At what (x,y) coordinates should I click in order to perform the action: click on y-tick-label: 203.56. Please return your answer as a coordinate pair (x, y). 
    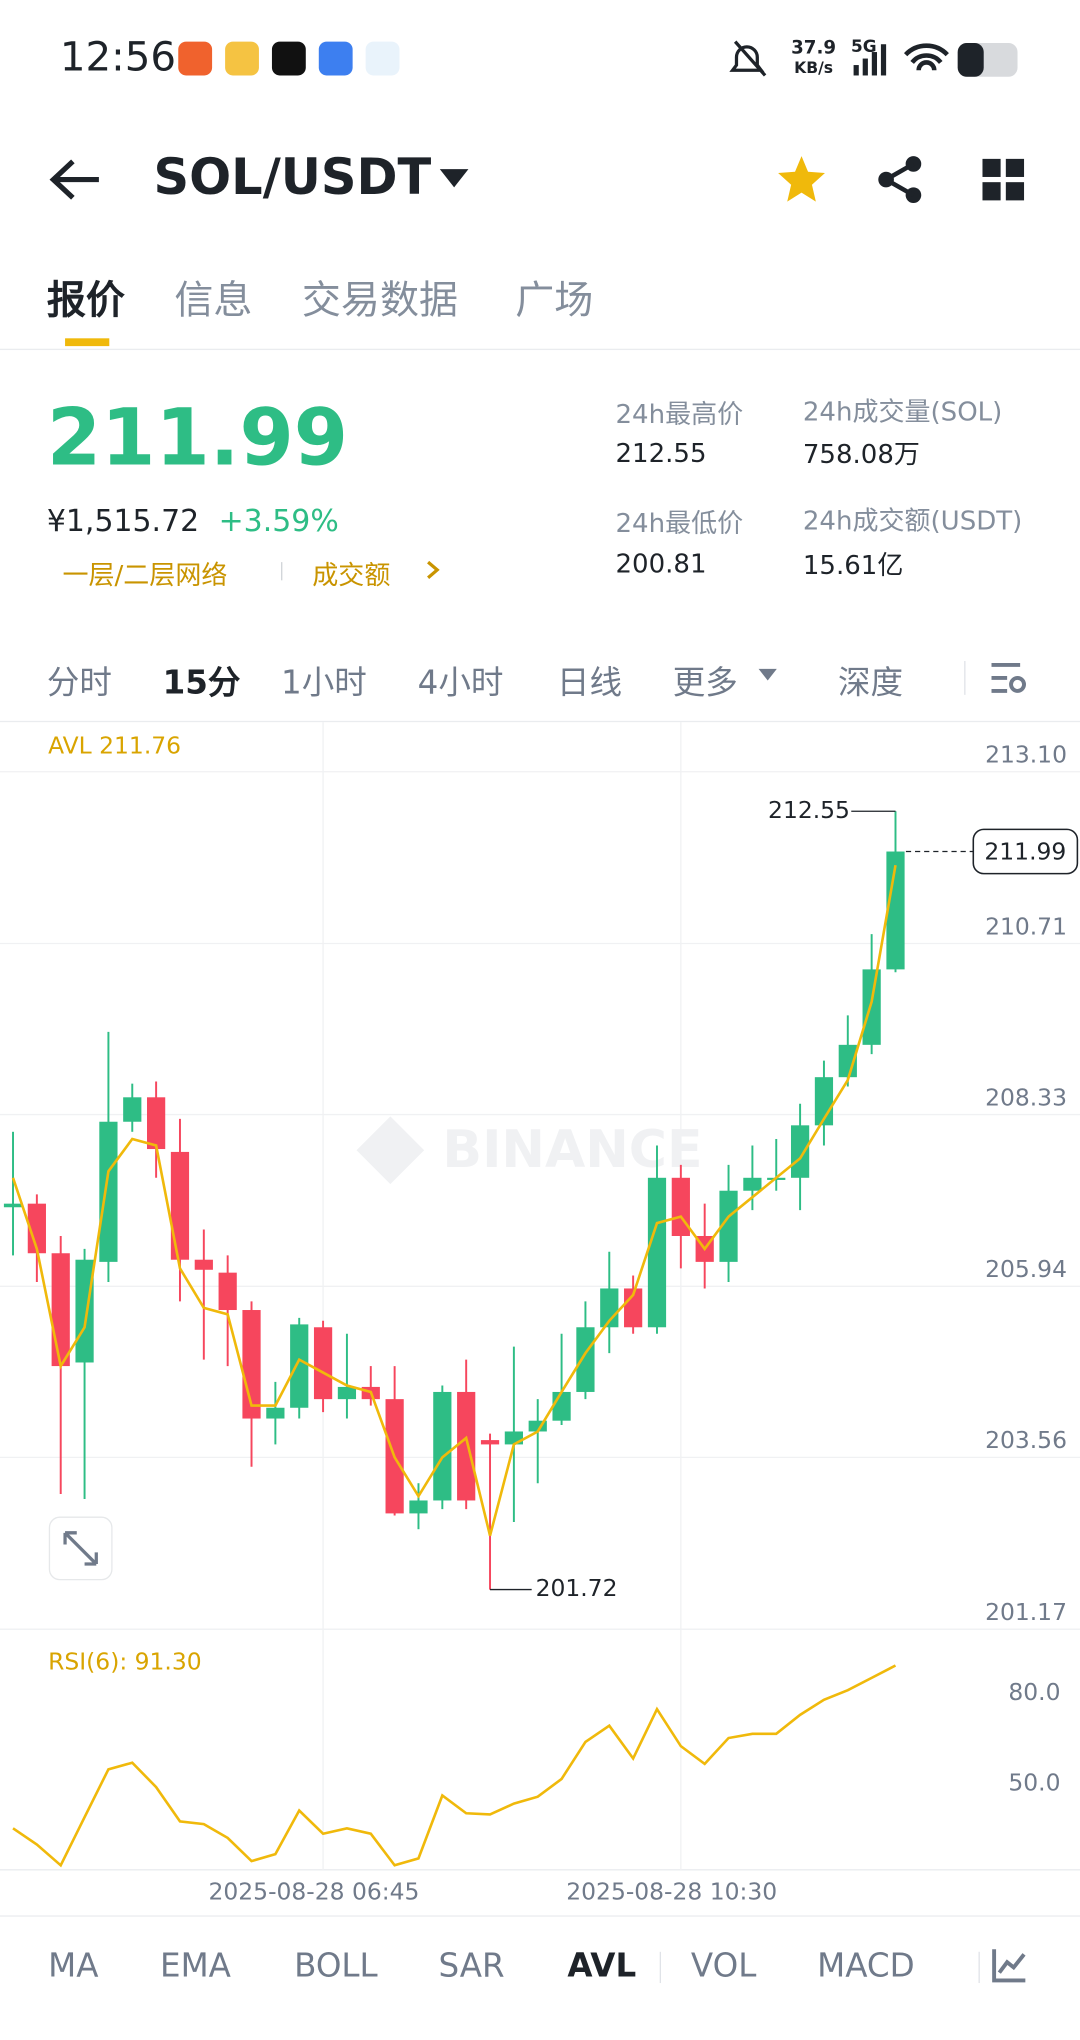
    Looking at the image, I should click on (1026, 1440).